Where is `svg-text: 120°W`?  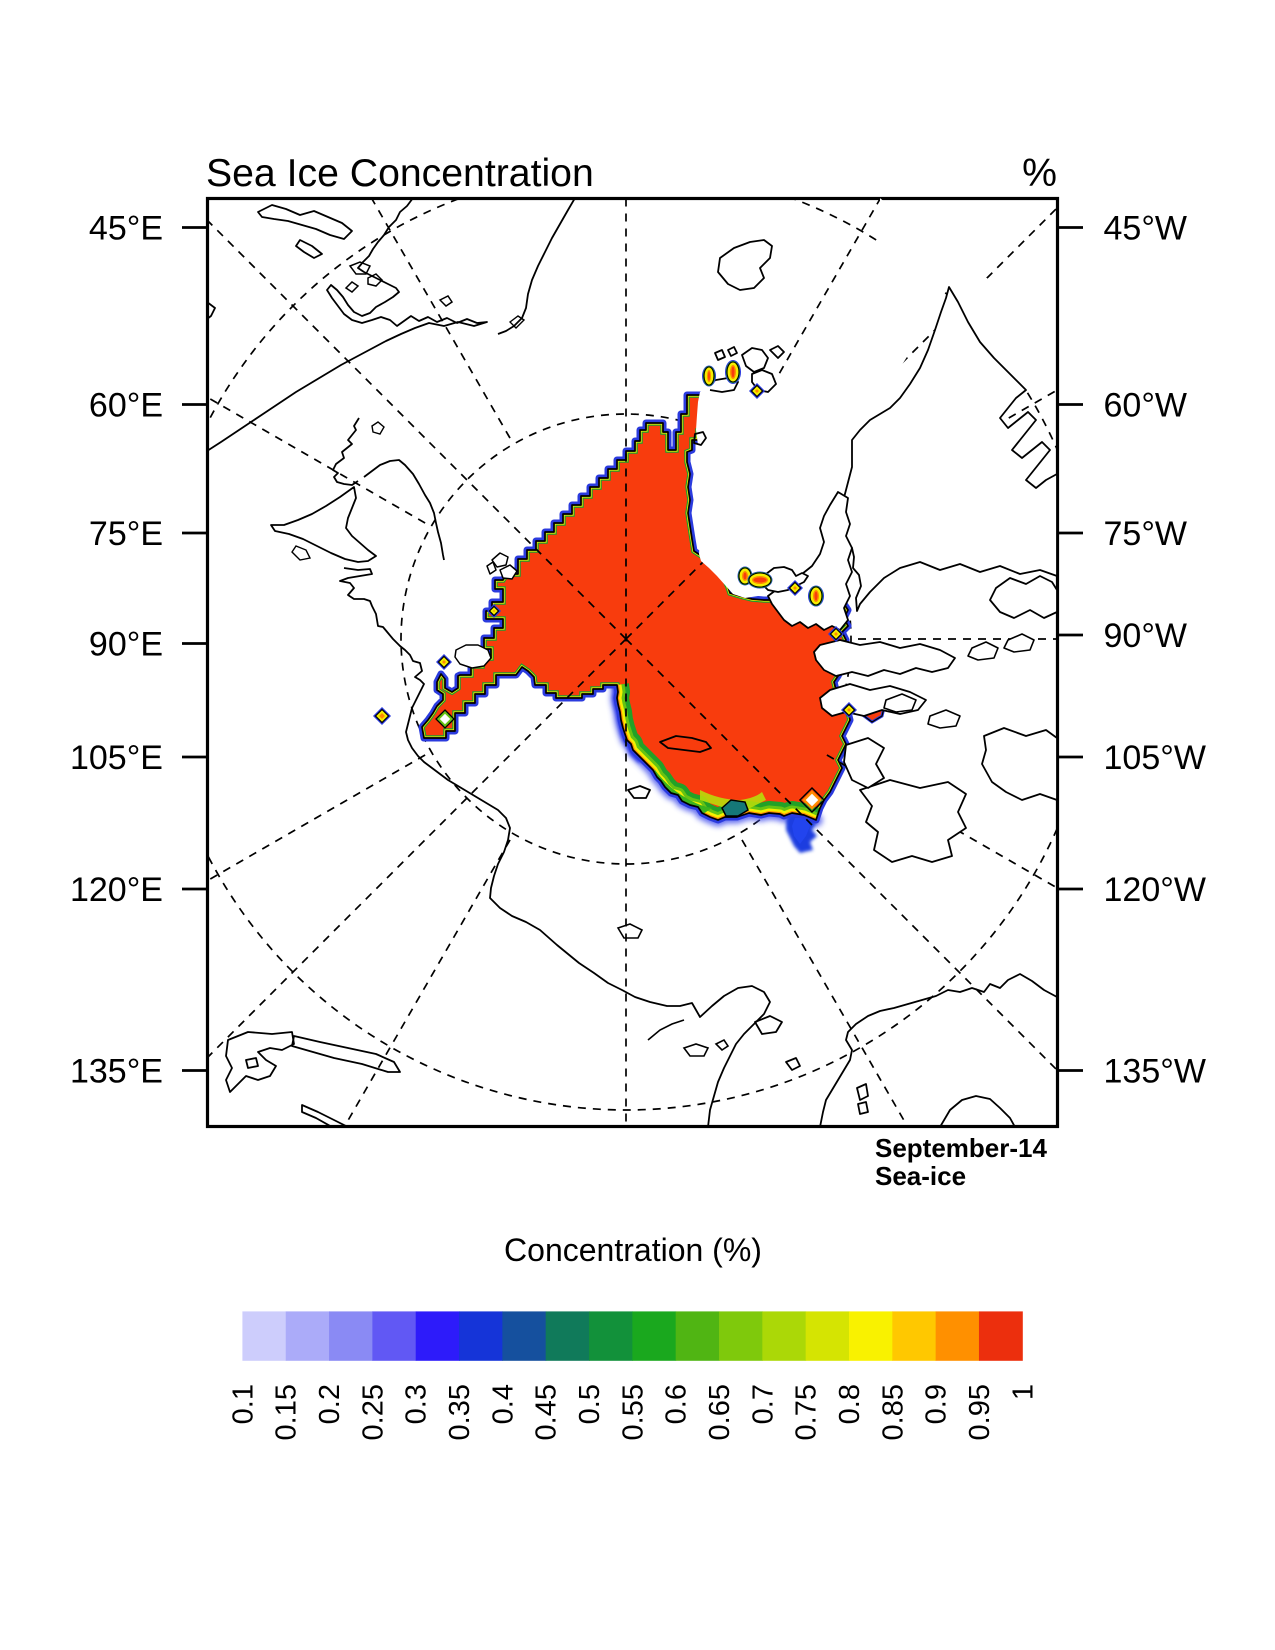 svg-text: 120°W is located at coordinates (1155, 890).